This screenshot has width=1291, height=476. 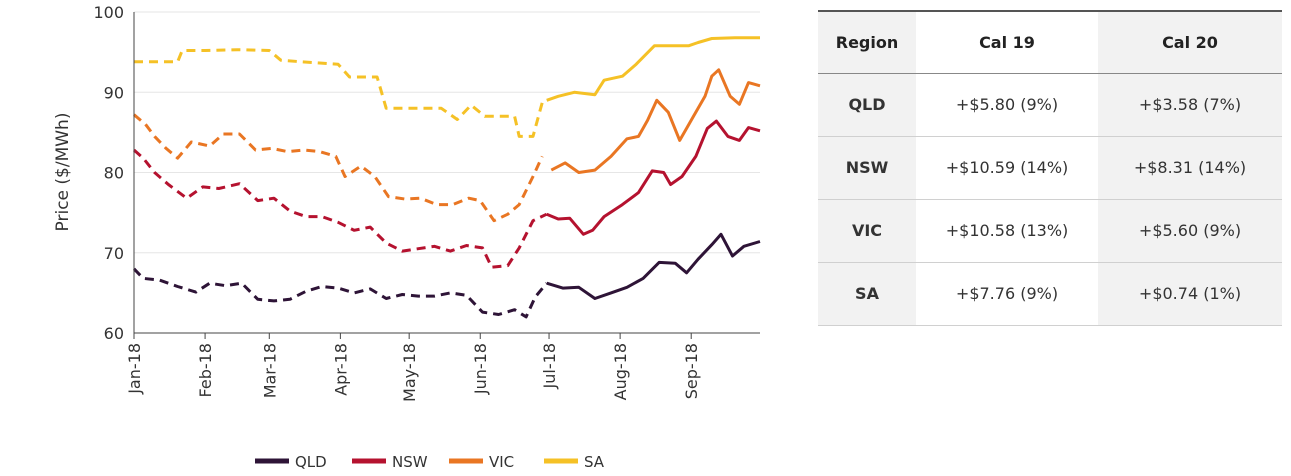 What do you see at coordinates (338, 168) in the screenshot?
I see `series-line-vic-forecast` at bounding box center [338, 168].